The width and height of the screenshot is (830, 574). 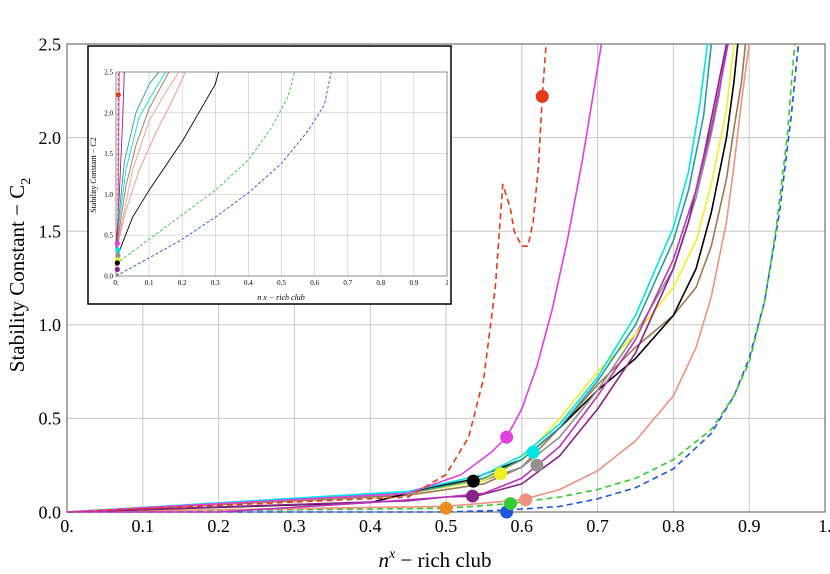 I want to click on inset-x-tick-label: 0.5, so click(x=281, y=283).